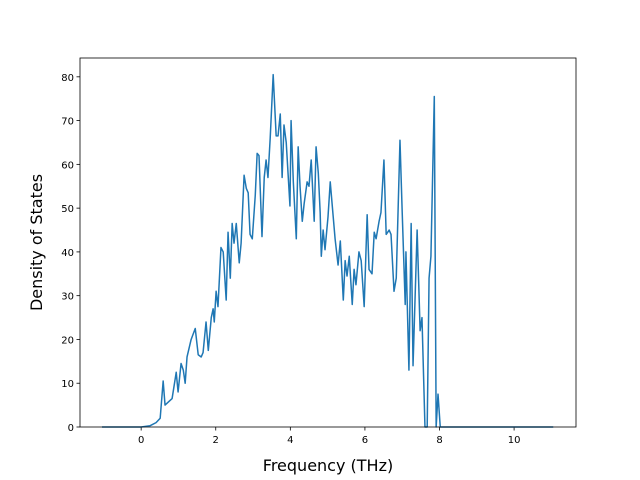 The image size is (640, 480). Describe the element at coordinates (514, 440) in the screenshot. I see `x-tick-label: 10` at that location.